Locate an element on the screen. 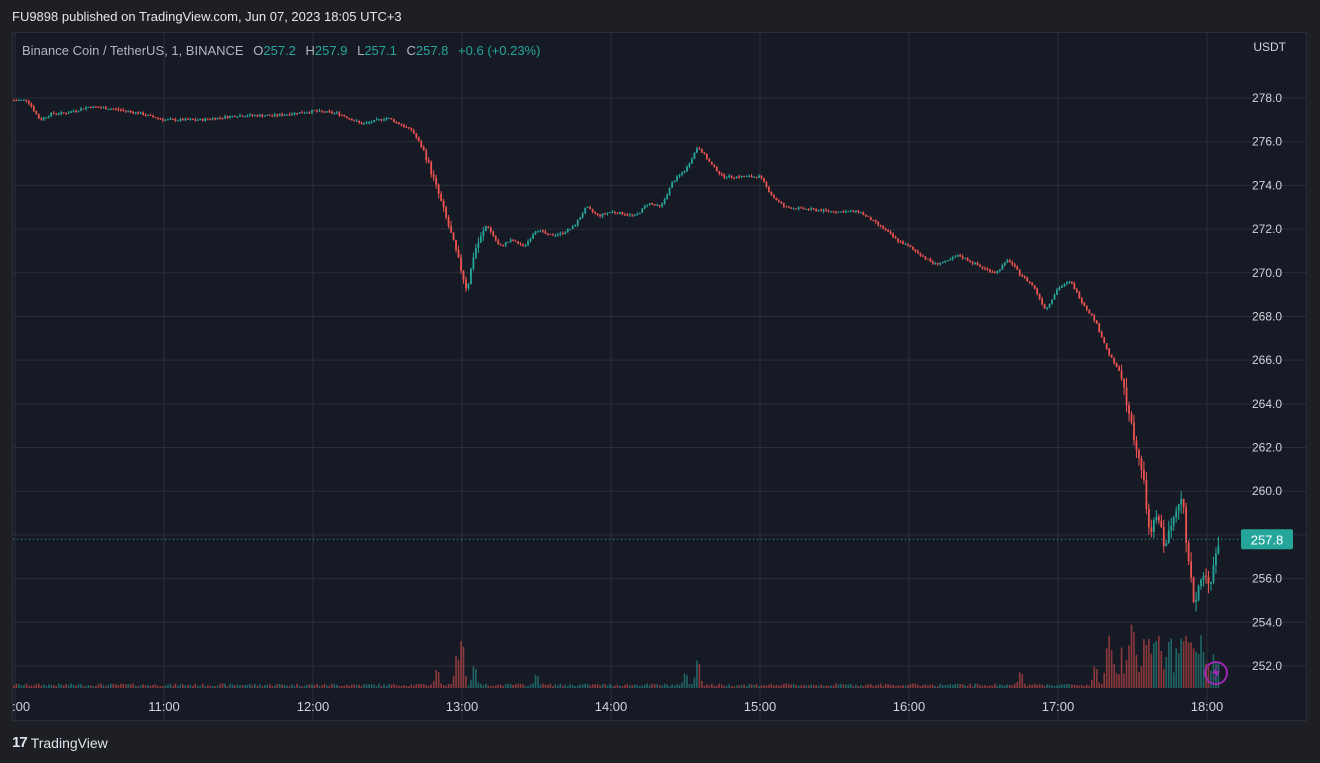 This screenshot has width=1320, height=763. y-tick-label: 254.0 is located at coordinates (1267, 622).